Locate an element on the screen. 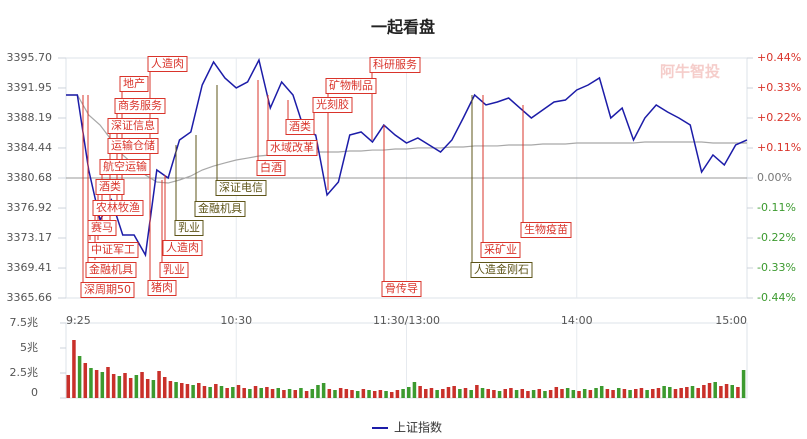 The height and width of the screenshot is (439, 807). watermark: 阿牛智投 is located at coordinates (690, 72).